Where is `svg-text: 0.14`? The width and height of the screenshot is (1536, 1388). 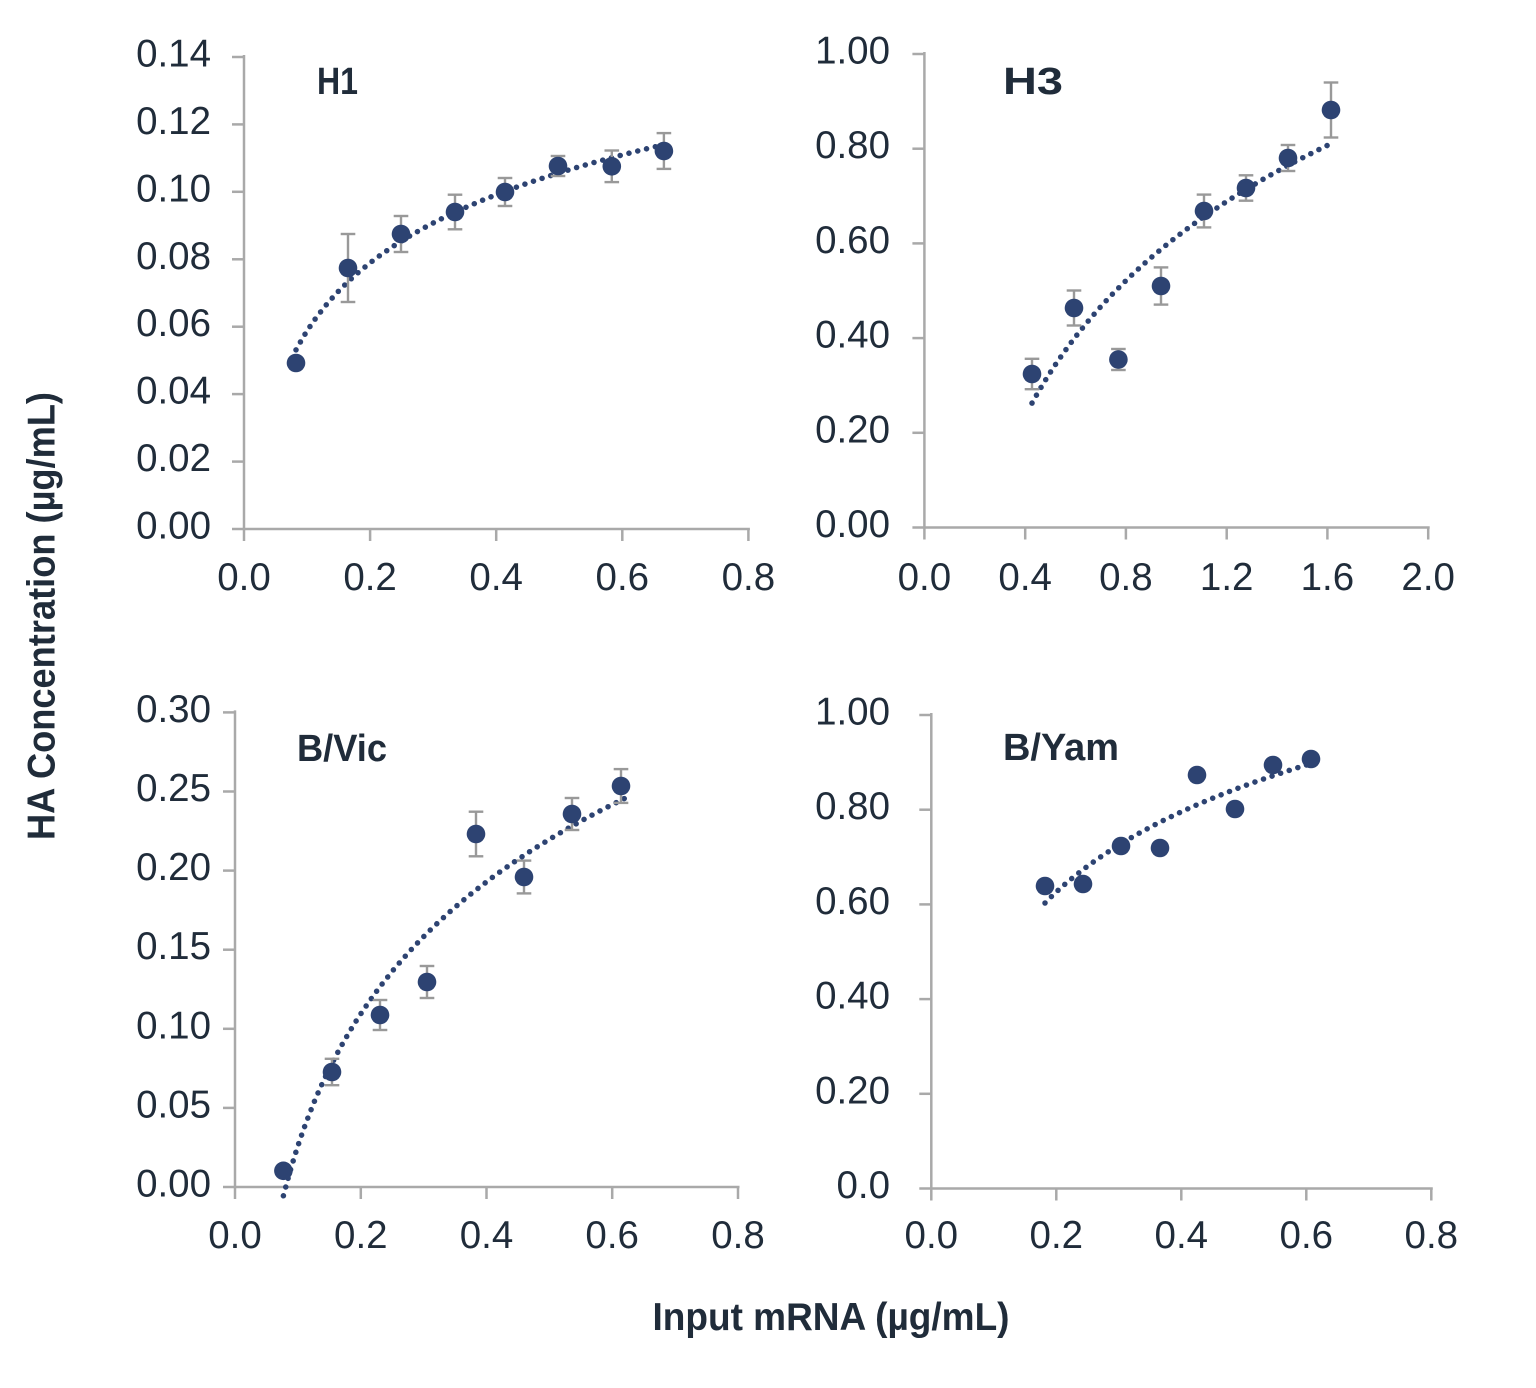
svg-text: 0.14 is located at coordinates (173, 54).